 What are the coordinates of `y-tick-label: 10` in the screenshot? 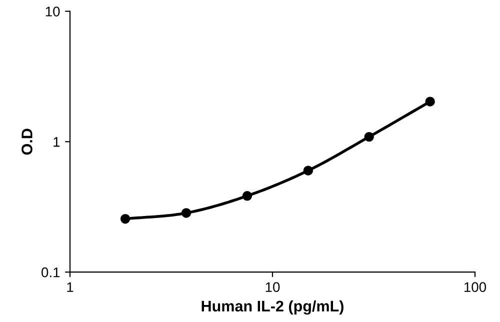 It's located at (53, 11).